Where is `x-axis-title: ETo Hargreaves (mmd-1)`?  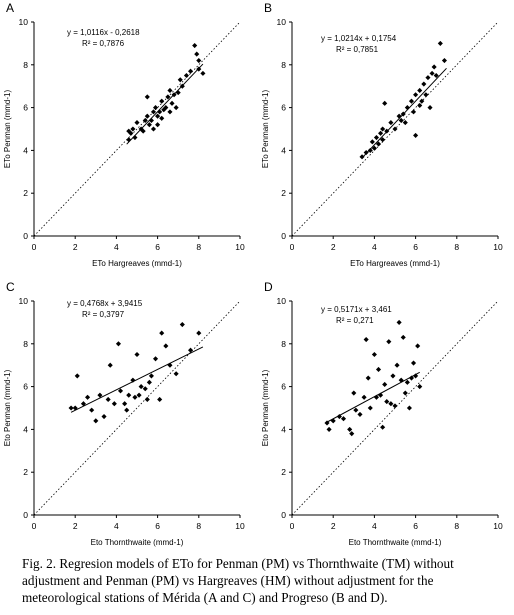
x-axis-title: ETo Hargreaves (mmd-1) is located at coordinates (395, 263).